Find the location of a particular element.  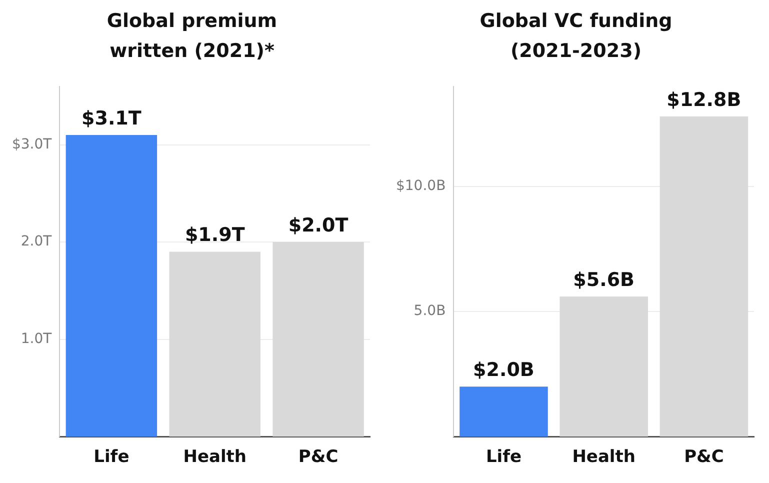

y-tick-label: $10.0B is located at coordinates (421, 186).